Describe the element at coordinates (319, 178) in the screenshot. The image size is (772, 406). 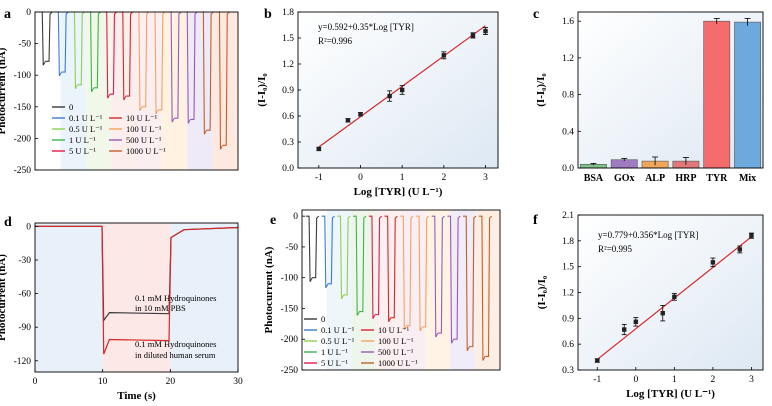
I see `panel-b-xtick-label: -1` at that location.